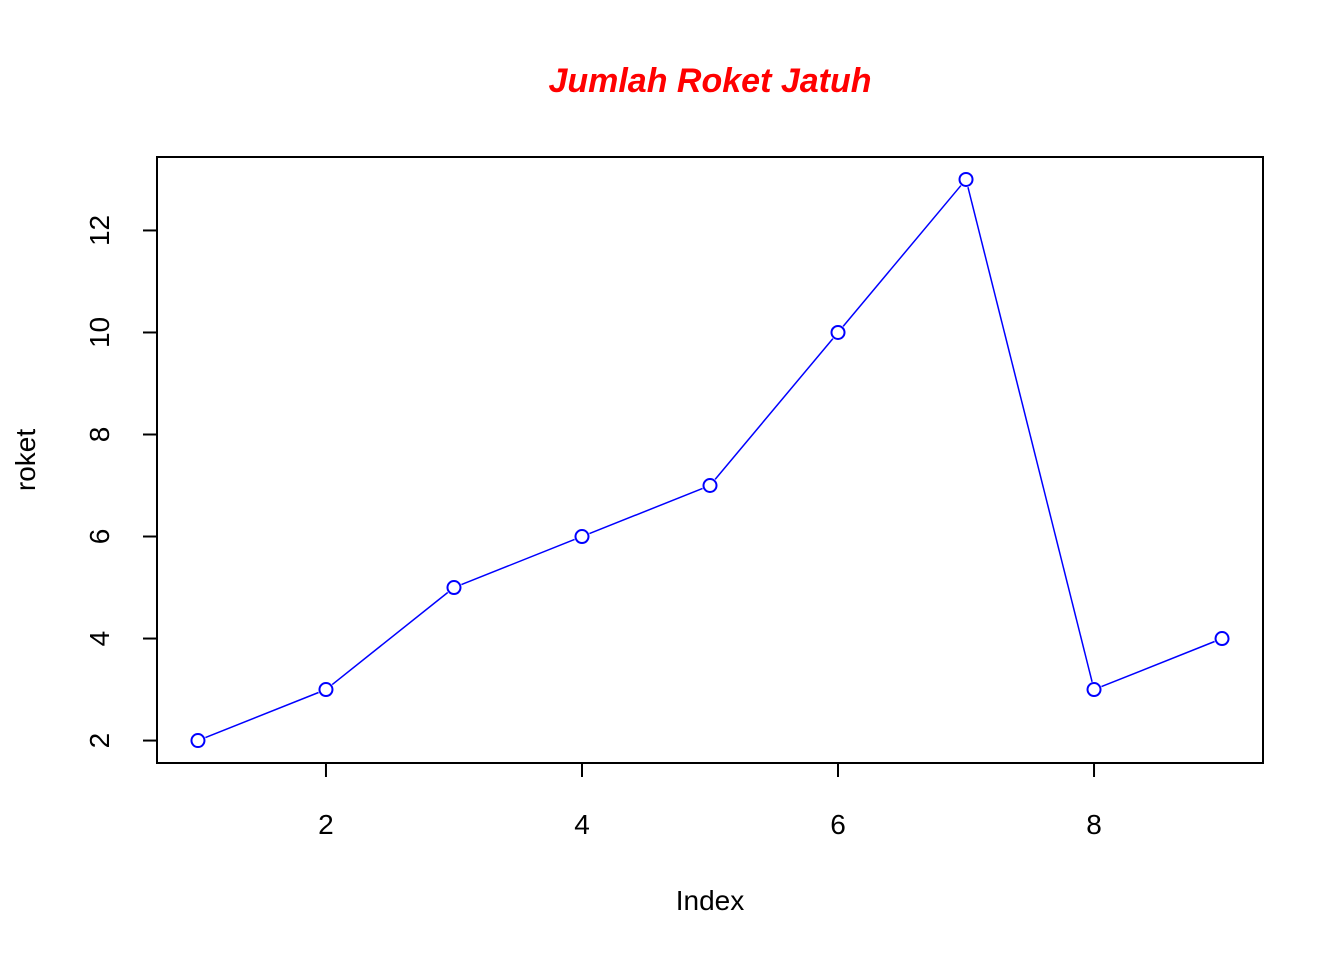 The width and height of the screenshot is (1344, 960). I want to click on y-tick-label: 8, so click(99, 435).